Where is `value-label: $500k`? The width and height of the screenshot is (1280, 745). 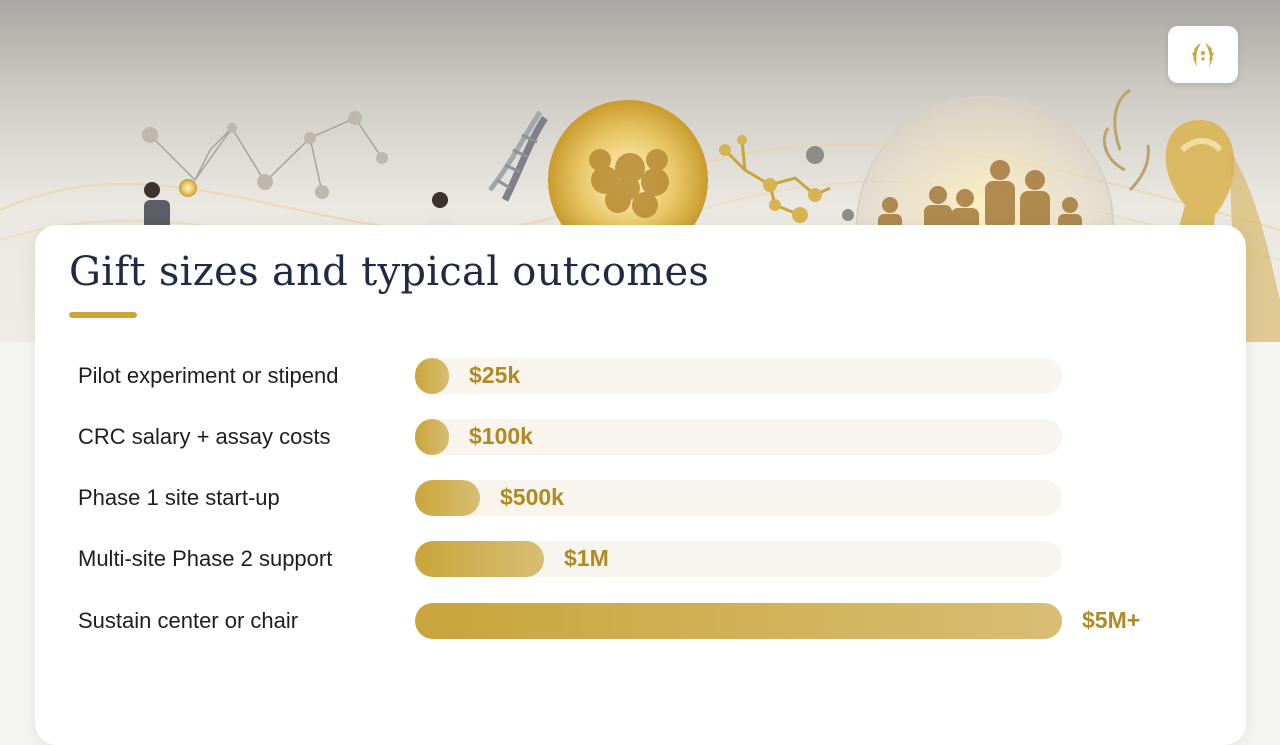 value-label: $500k is located at coordinates (532, 497).